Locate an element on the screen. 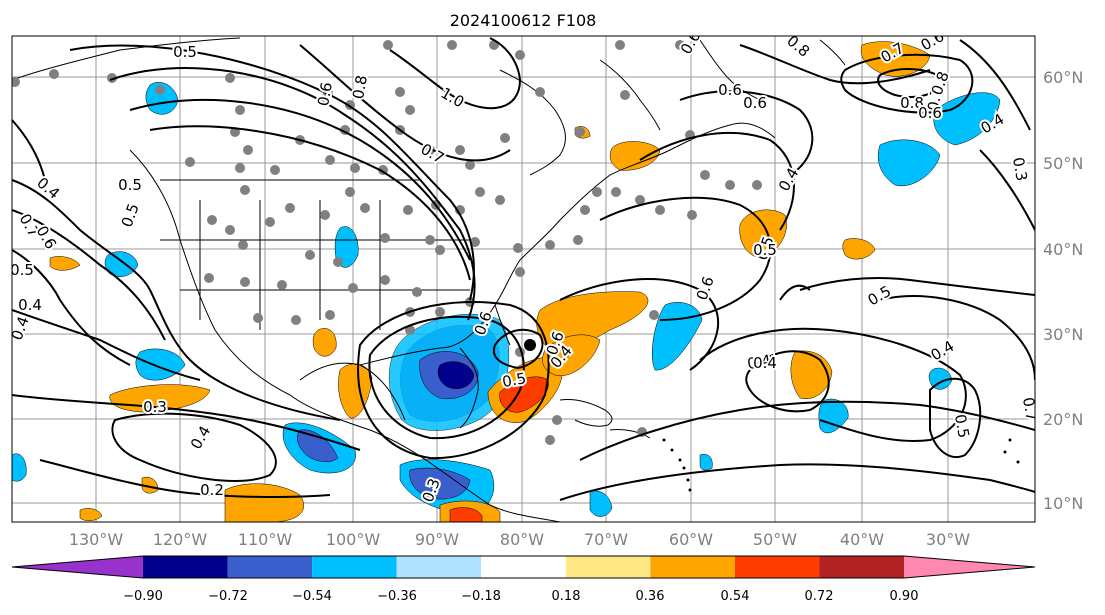 This screenshot has width=1105, height=615. colorbar-tick-label: 0.36 is located at coordinates (650, 596).